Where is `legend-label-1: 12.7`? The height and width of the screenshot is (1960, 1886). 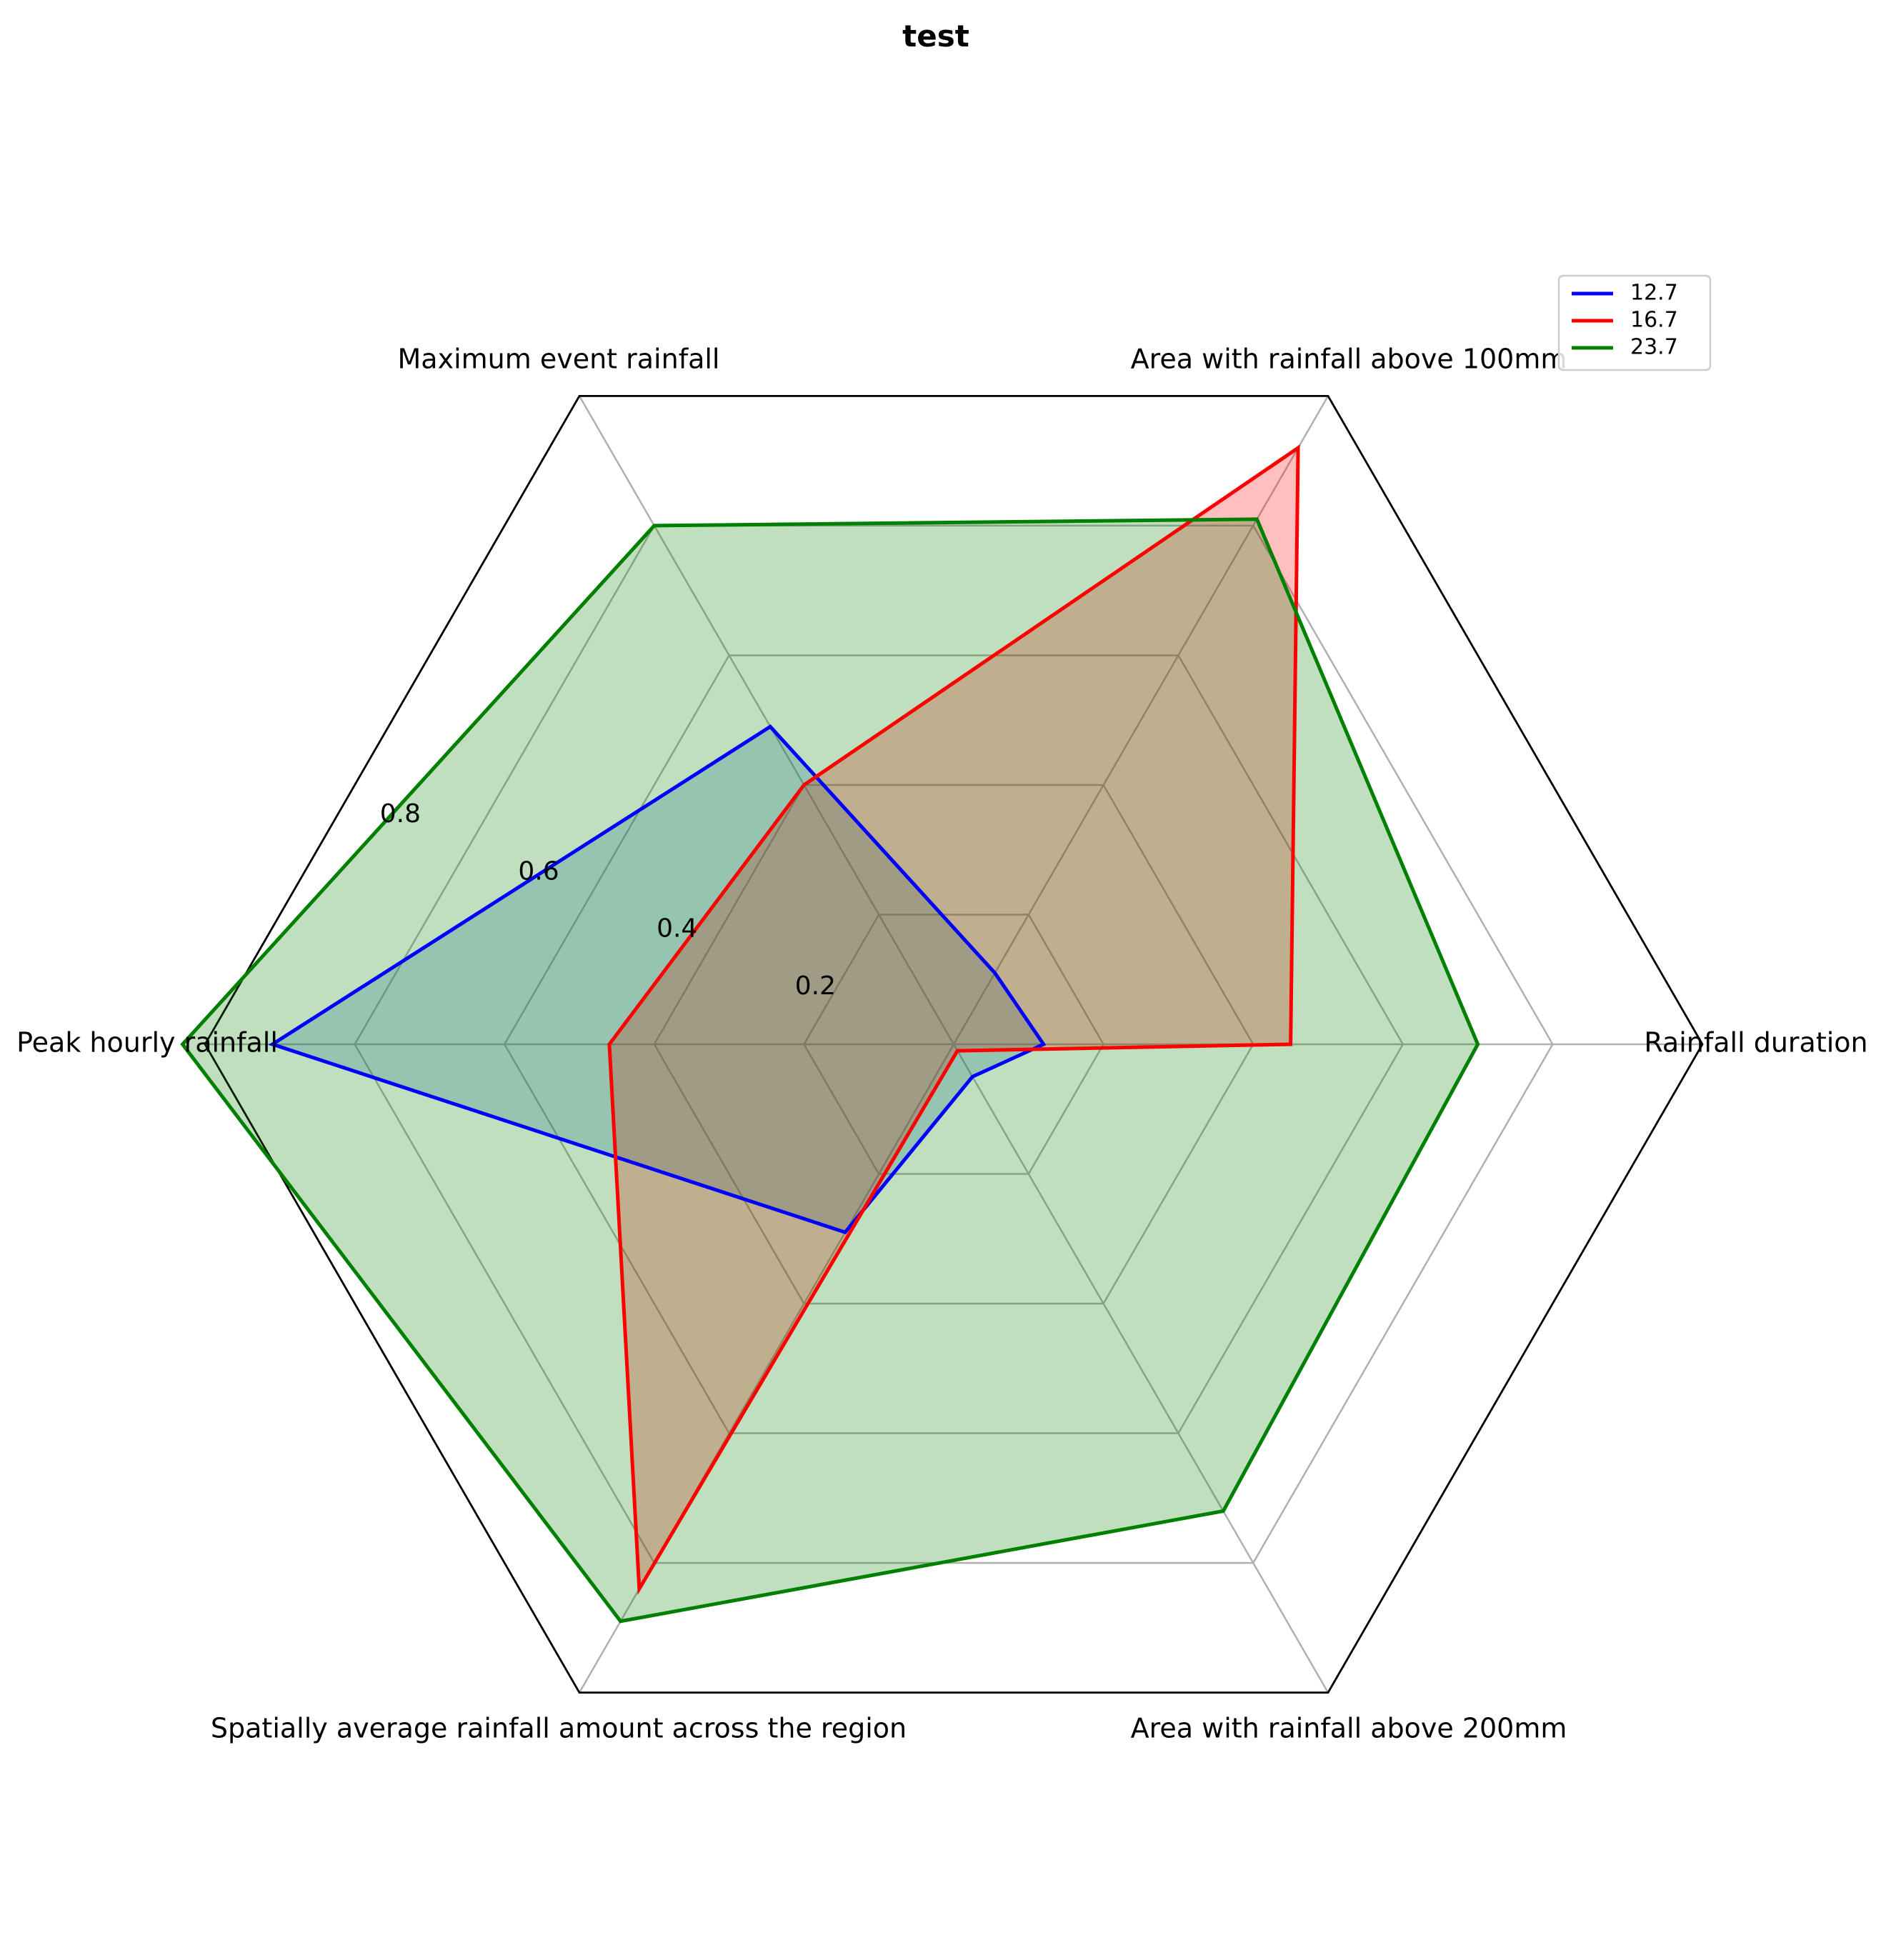 legend-label-1: 12.7 is located at coordinates (1654, 293).